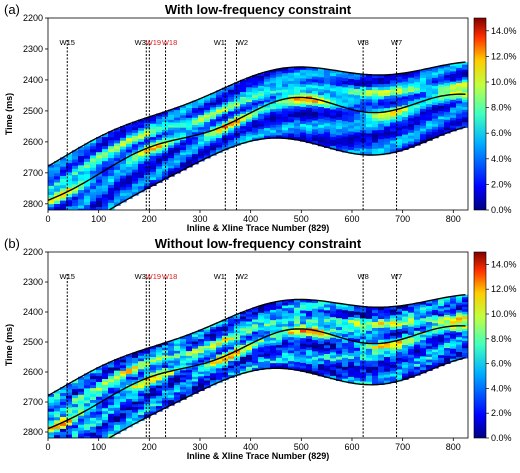 The width and height of the screenshot is (520, 473). Describe the element at coordinates (140, 42) in the screenshot. I see `well-label: W3` at that location.